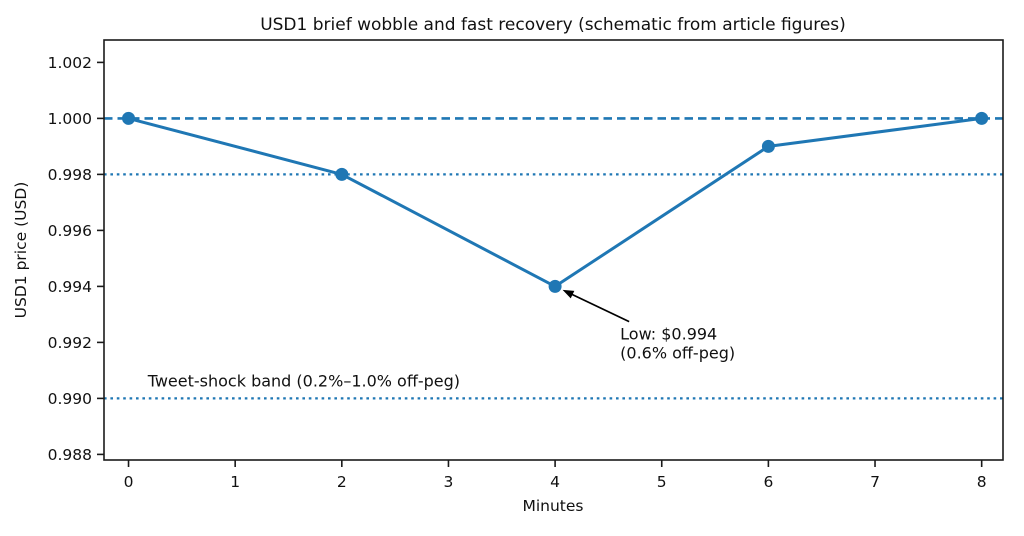  Describe the element at coordinates (342, 174) in the screenshot. I see `data-point-x2` at that location.